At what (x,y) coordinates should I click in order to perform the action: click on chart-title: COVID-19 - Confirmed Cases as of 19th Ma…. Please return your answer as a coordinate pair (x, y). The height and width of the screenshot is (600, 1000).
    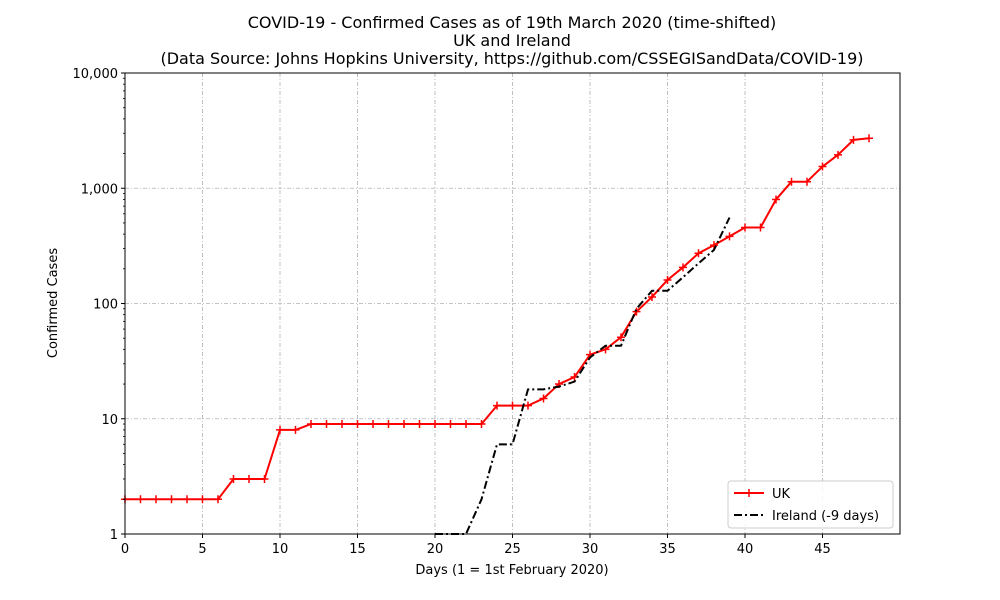
    Looking at the image, I should click on (512, 22).